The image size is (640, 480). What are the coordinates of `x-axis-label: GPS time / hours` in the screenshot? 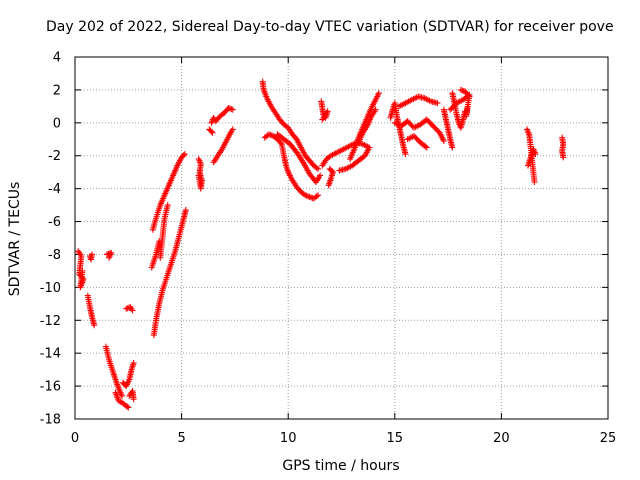 It's located at (340, 466).